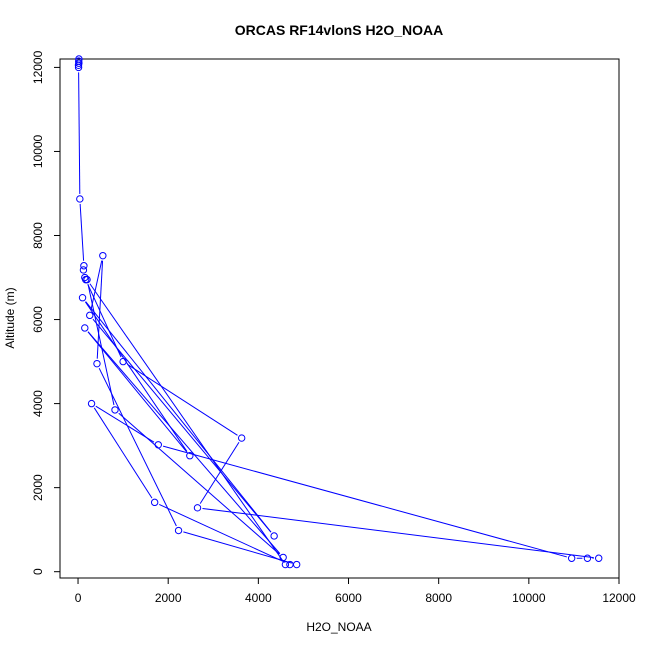 The height and width of the screenshot is (650, 650). I want to click on y-tick-label: 6000, so click(38, 319).